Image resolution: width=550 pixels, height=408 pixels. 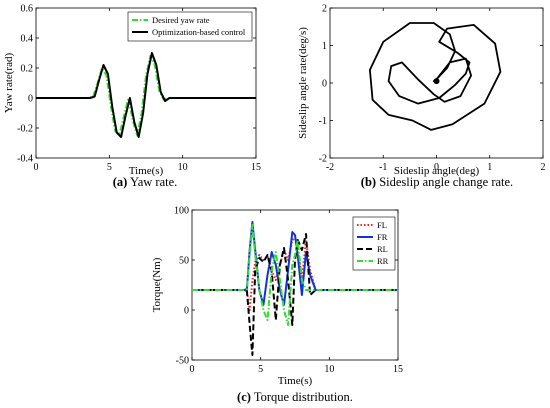 What do you see at coordinates (382, 225) in the screenshot?
I see `legend-entry: FL` at bounding box center [382, 225].